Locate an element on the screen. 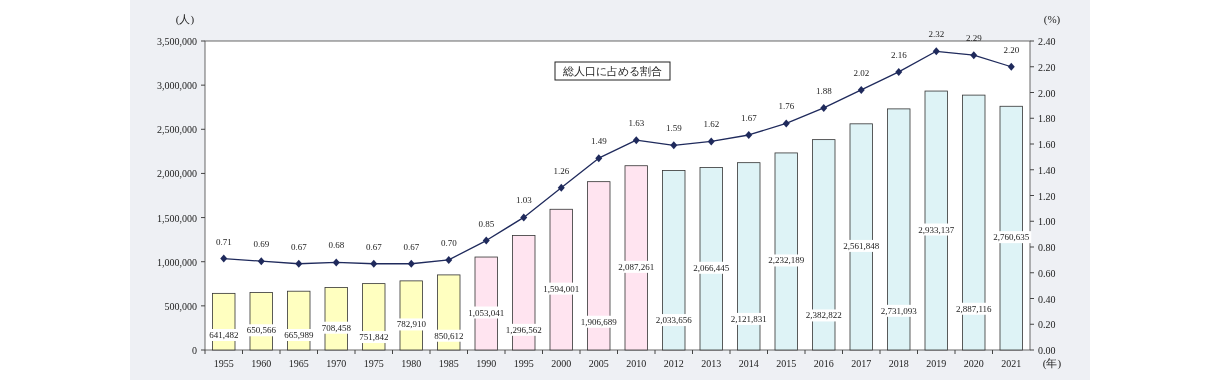  x-tick-label: 2019 is located at coordinates (936, 363).